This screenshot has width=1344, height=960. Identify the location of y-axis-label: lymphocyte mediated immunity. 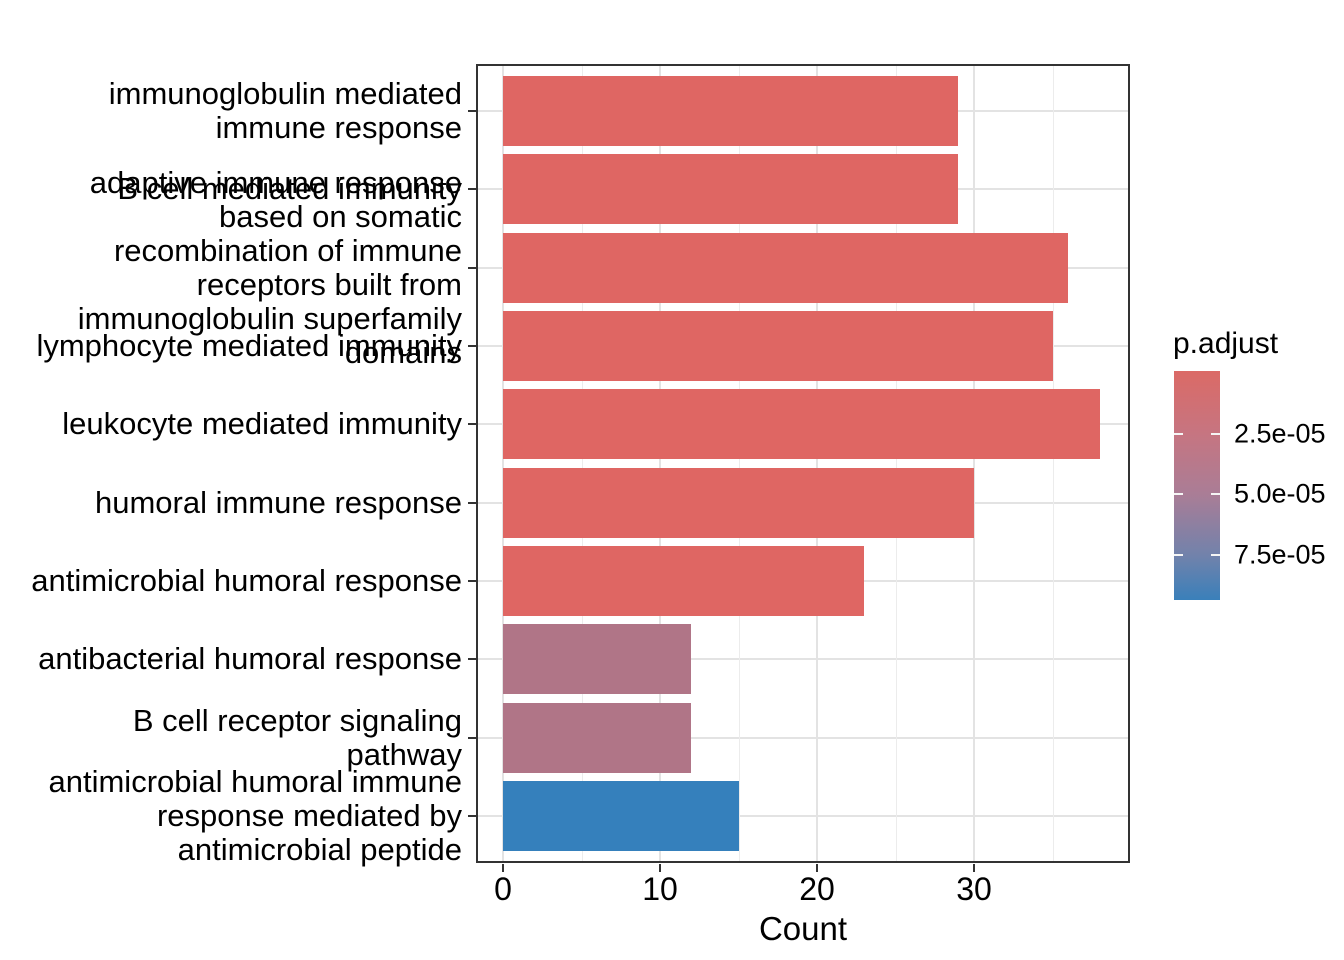
(249, 345).